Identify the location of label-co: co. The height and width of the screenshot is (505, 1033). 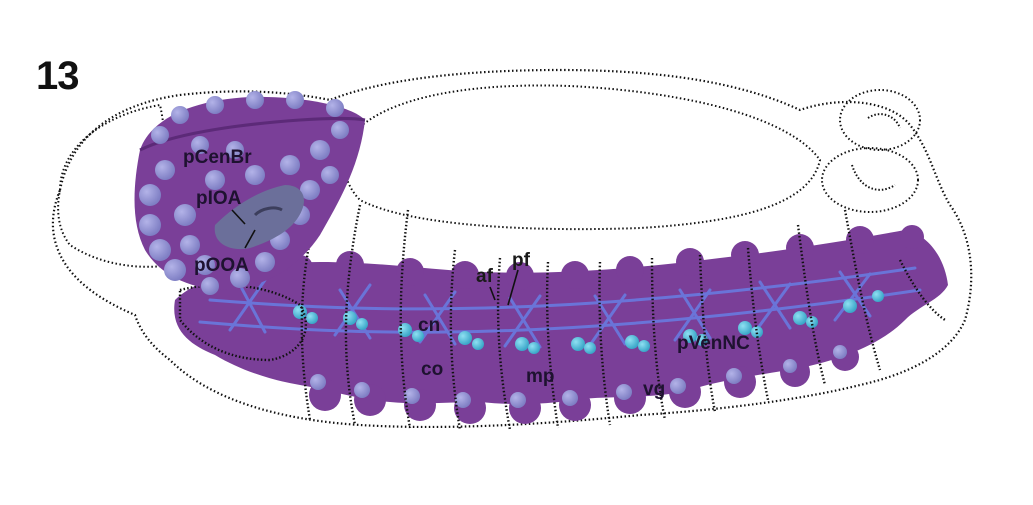
(432, 369).